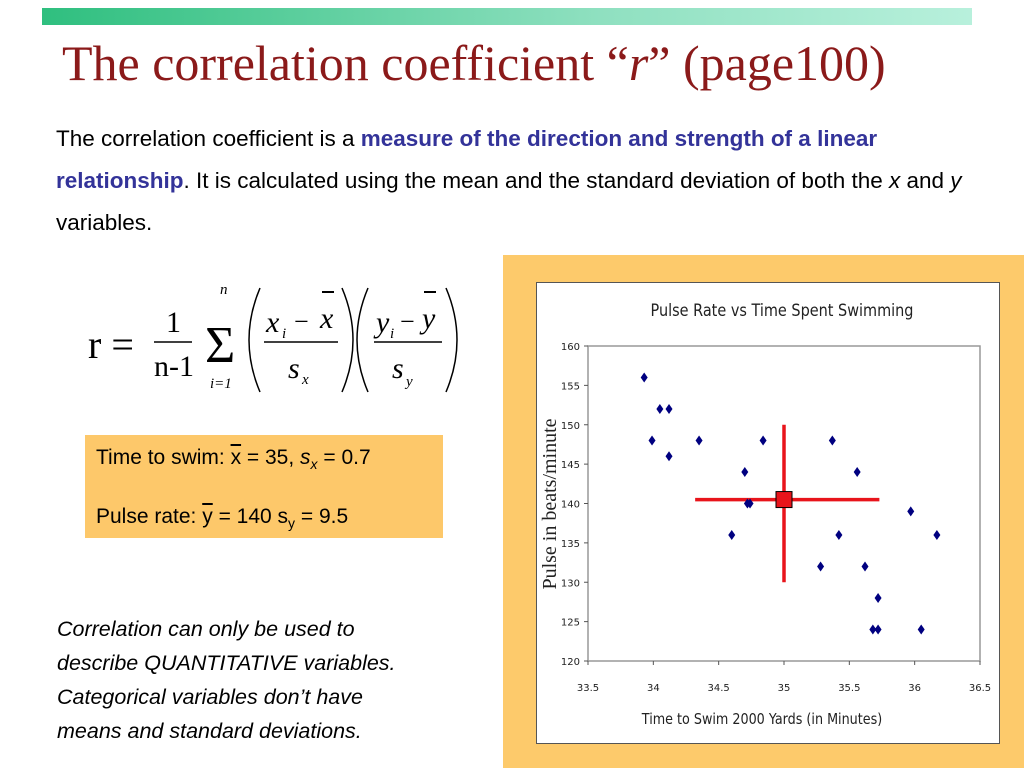 The width and height of the screenshot is (1024, 768). I want to click on y-tick-label: 145, so click(570, 465).